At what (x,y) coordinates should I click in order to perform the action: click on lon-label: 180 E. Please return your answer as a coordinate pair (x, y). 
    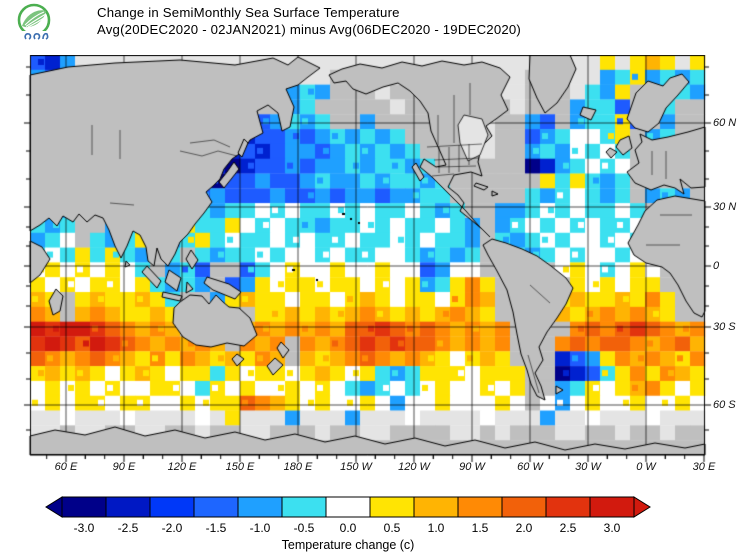
    Looking at the image, I should click on (298, 467).